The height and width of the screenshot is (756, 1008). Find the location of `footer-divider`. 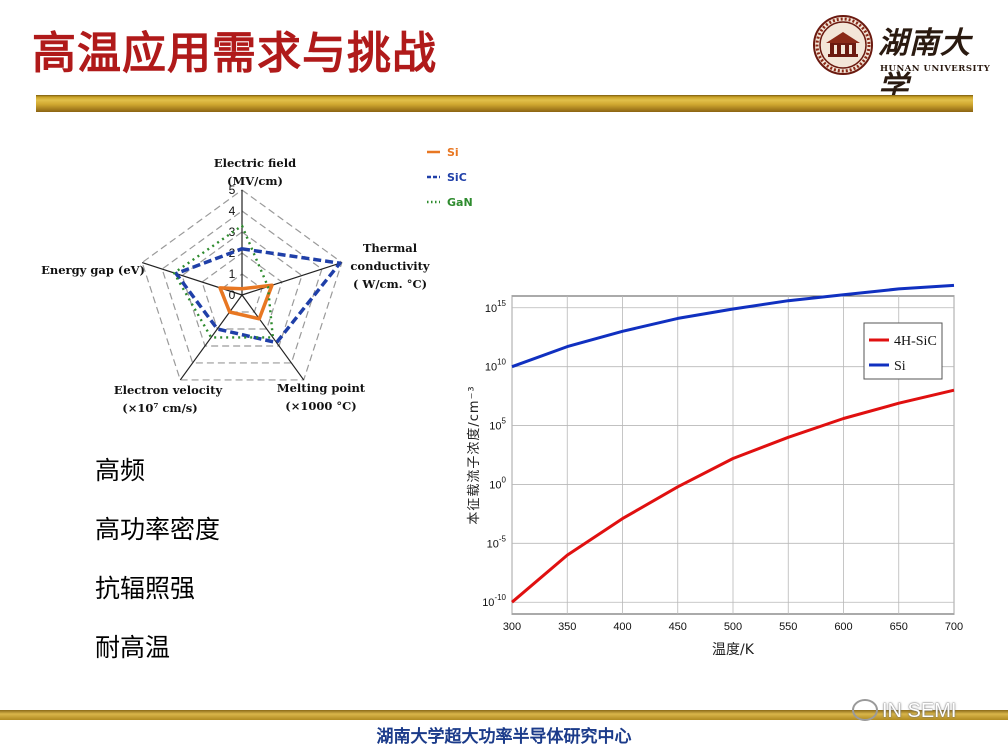

footer-divider is located at coordinates (504, 715).